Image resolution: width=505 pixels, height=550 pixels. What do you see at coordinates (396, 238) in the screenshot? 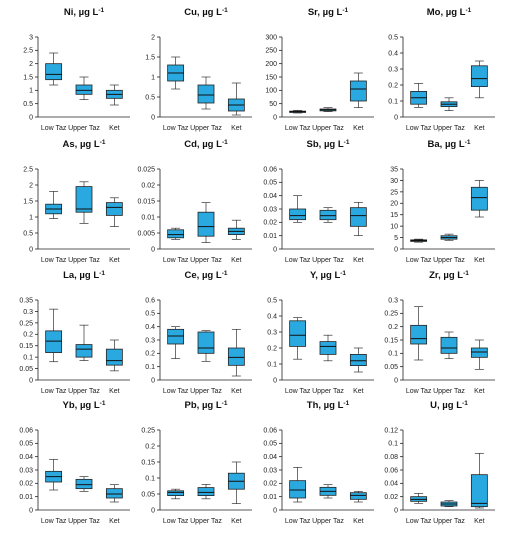
I see `y-tick-label: 5` at bounding box center [396, 238].